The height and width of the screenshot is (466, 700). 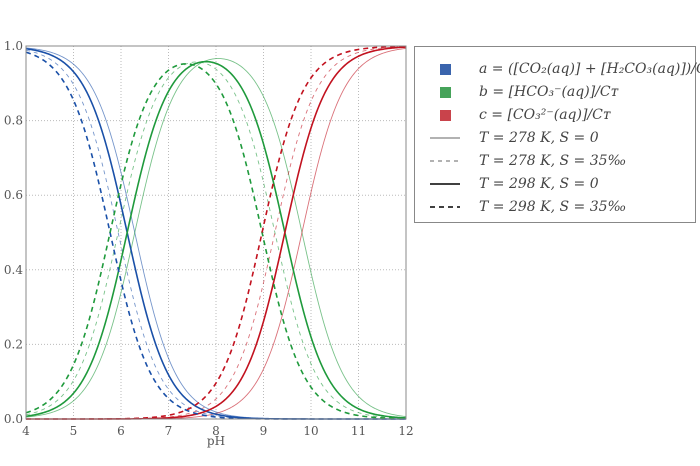 What do you see at coordinates (539, 184) in the screenshot?
I see `legend-label: T = 298 K, S = 0` at bounding box center [539, 184].